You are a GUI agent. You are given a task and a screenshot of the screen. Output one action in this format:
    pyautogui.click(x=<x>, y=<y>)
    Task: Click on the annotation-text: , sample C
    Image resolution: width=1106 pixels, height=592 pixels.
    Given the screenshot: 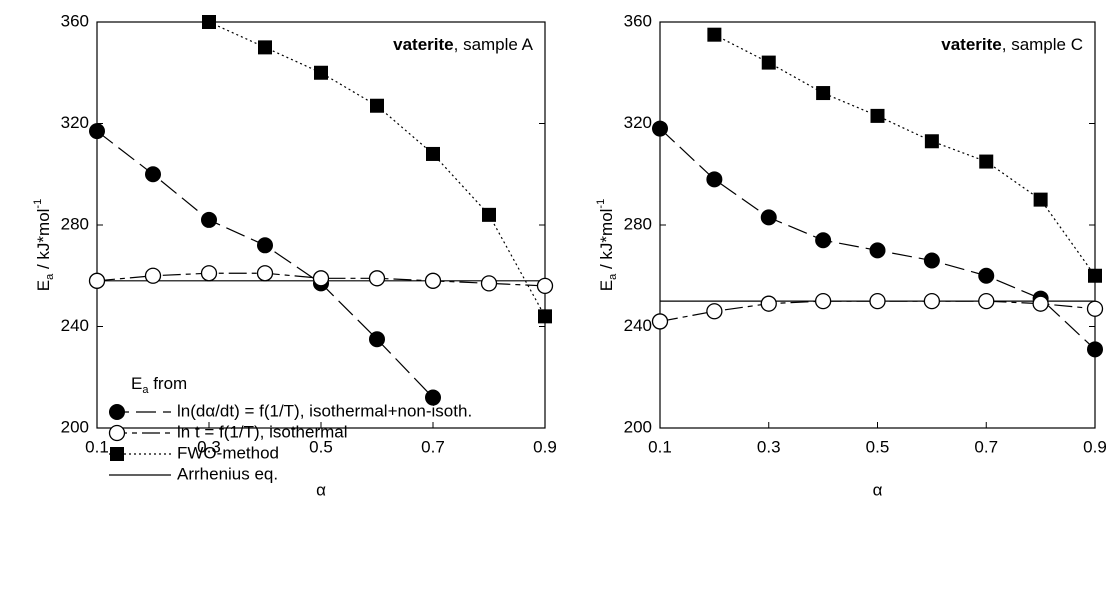 What is the action you would take?
    pyautogui.click(x=1042, y=44)
    